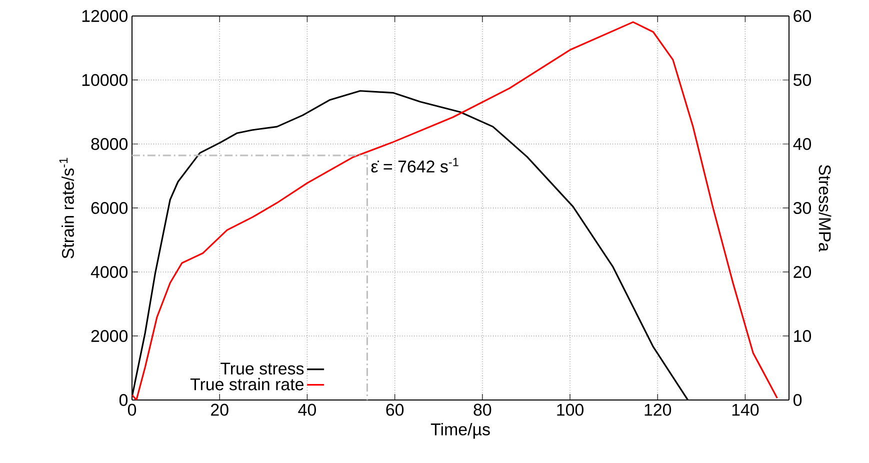 Image resolution: width=869 pixels, height=463 pixels. What do you see at coordinates (803, 272) in the screenshot?
I see `y2-tick-label: 20` at bounding box center [803, 272].